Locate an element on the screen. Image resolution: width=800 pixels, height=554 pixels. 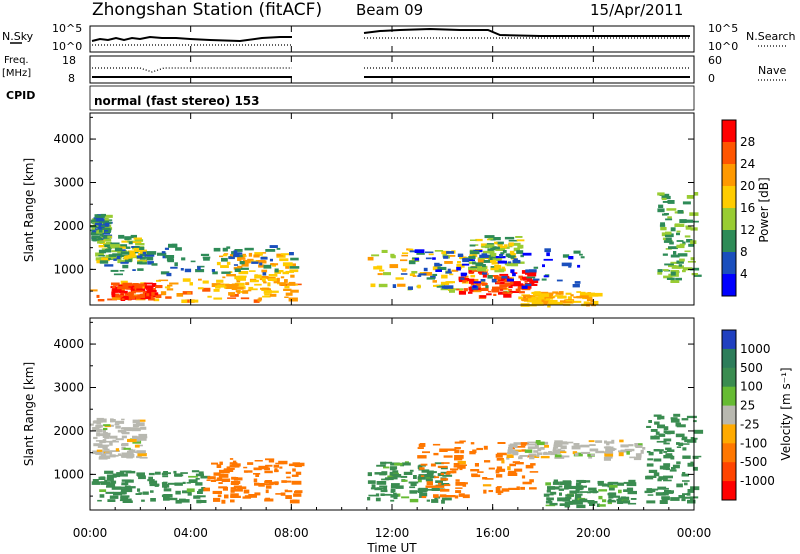
power-colorbar-swatch is located at coordinates (729, 263).